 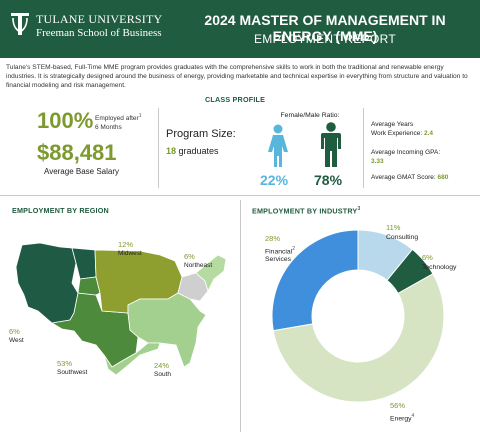 I want to click on region-name: Southwest, so click(x=72, y=372).